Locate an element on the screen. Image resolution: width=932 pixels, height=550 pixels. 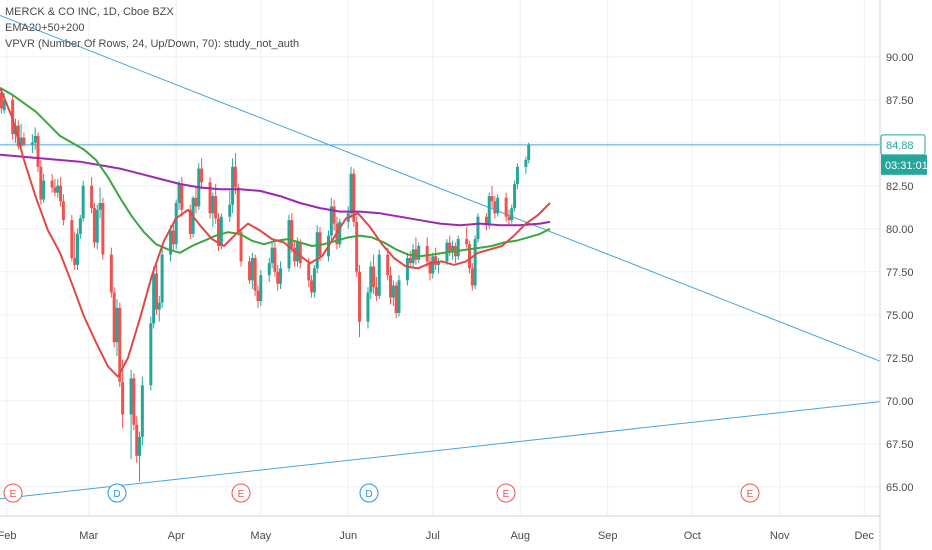
symbol-title: MERCK & CO INC, 1D, Cboe BZX is located at coordinates (89, 12).